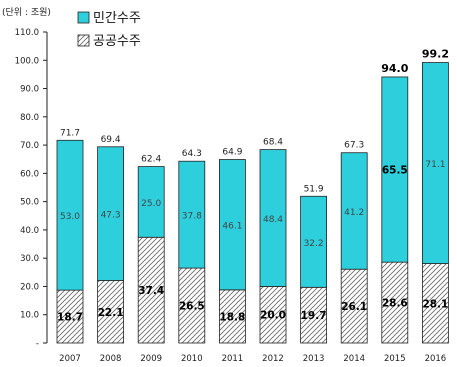 This screenshot has height=367, width=457. Describe the element at coordinates (29, 287) in the screenshot. I see `y-tick-label: 20.0` at that location.